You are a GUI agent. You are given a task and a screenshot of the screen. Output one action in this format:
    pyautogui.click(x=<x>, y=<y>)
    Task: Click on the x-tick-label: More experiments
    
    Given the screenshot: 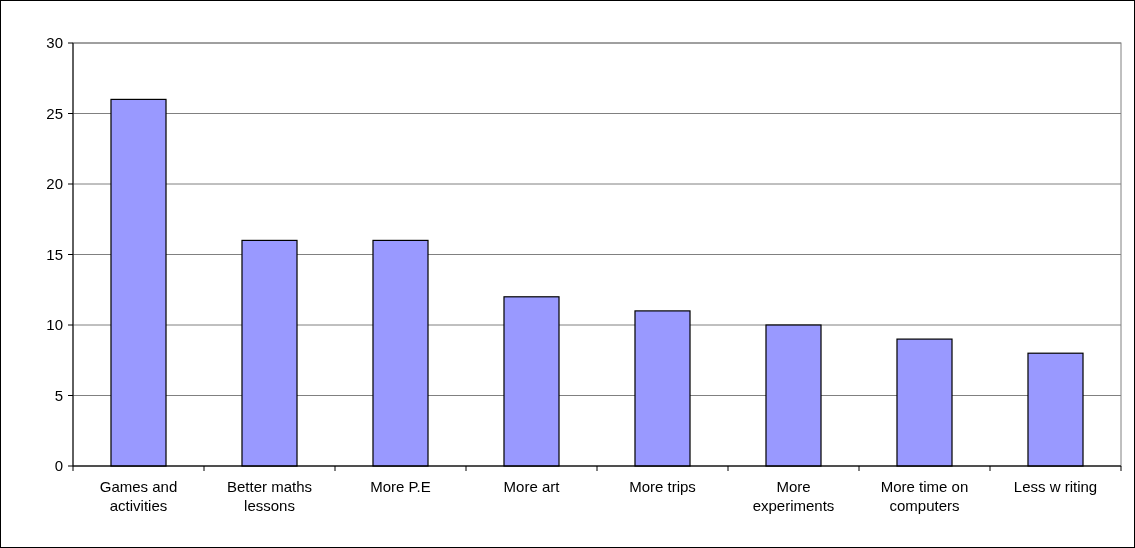 What is the action you would take?
    pyautogui.click(x=793, y=496)
    